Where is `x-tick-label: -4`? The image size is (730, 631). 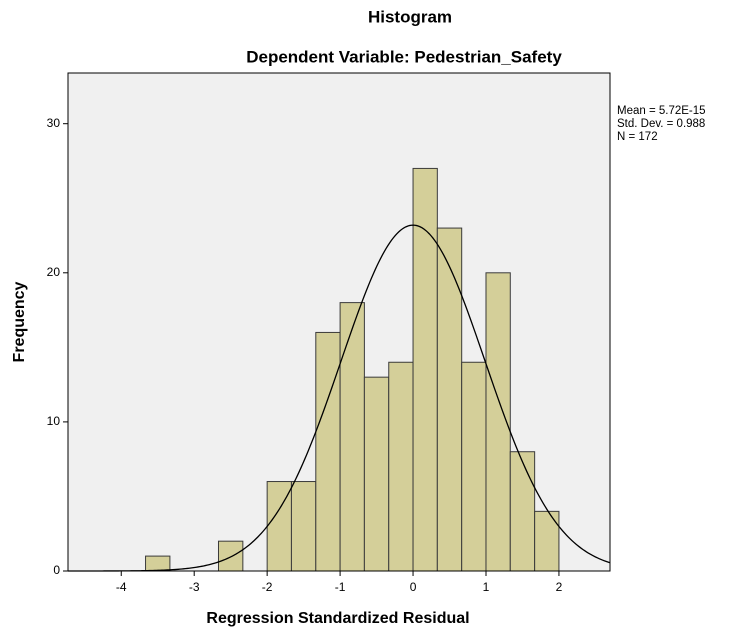
x-tick-label: -4 is located at coordinates (121, 587).